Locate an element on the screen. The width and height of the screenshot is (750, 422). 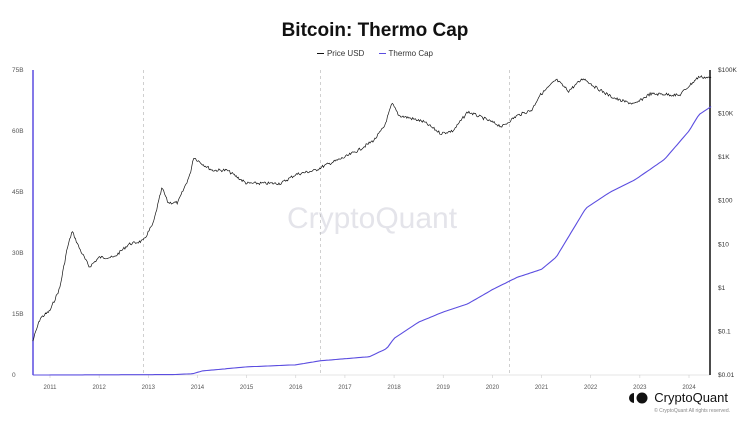
y-right-tick-label: $0.1 is located at coordinates (724, 331).